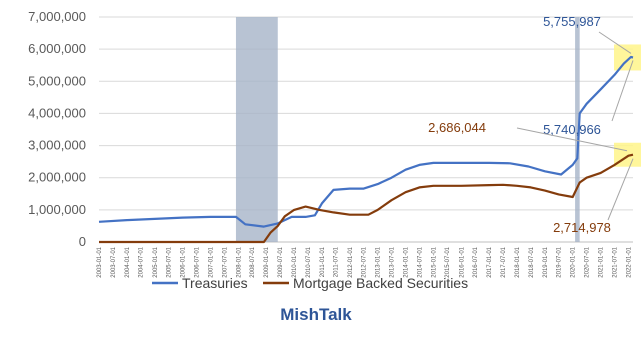  I want to click on x-tick-label: 2004-07-01, so click(142, 261).